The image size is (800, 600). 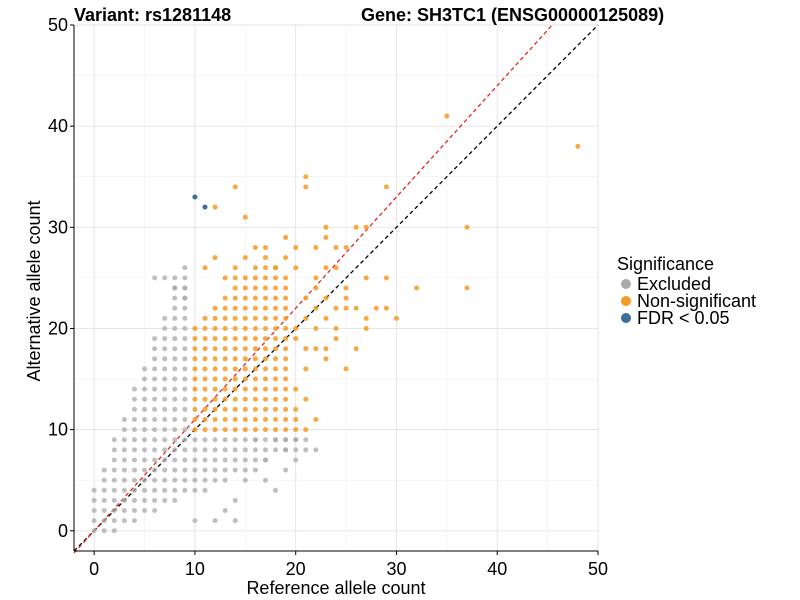 I want to click on x-tick-label: 0, so click(x=94, y=569).